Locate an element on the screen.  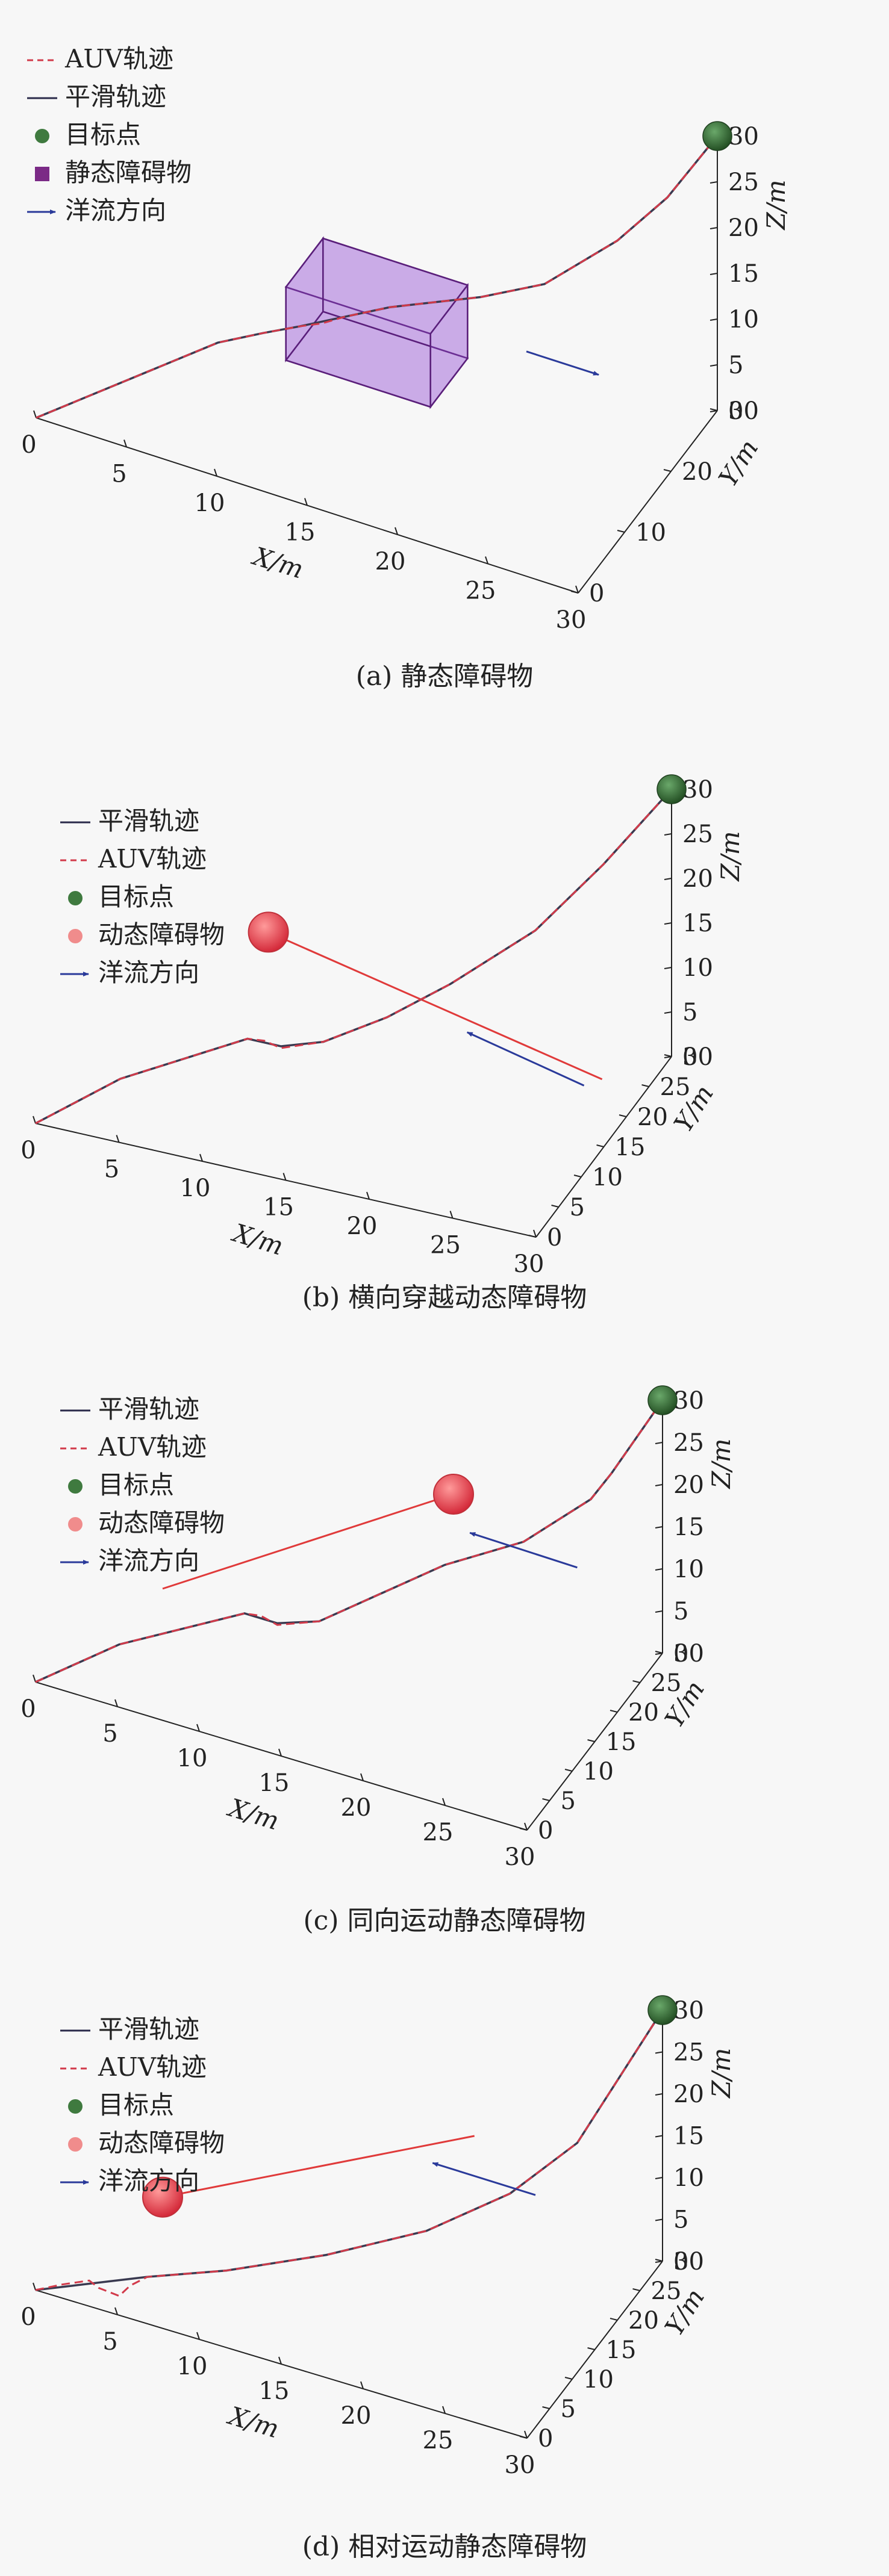
auv-trajectory-line is located at coordinates (354, 956).